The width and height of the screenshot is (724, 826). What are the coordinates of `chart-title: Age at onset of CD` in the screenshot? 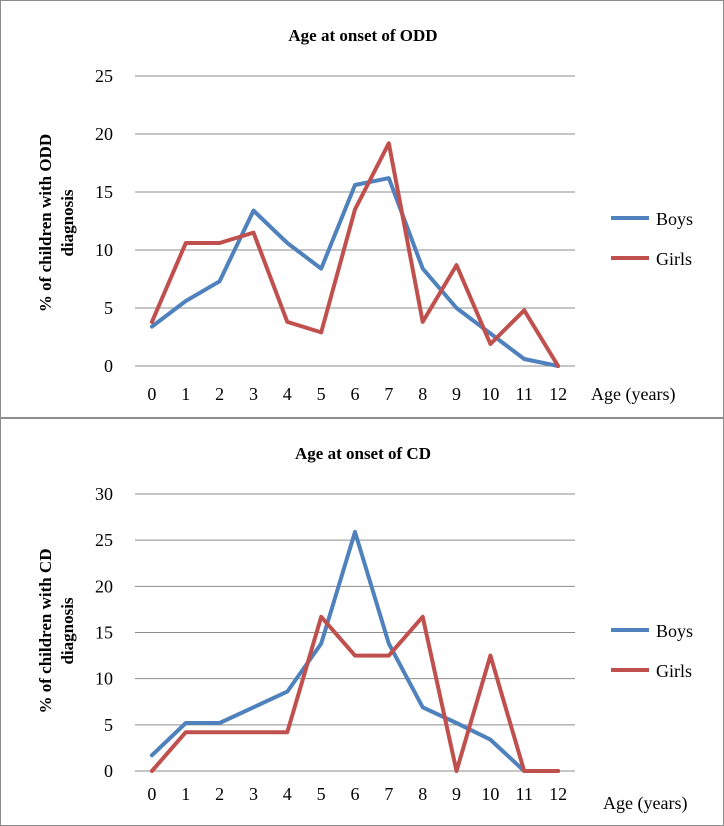 It's located at (363, 453).